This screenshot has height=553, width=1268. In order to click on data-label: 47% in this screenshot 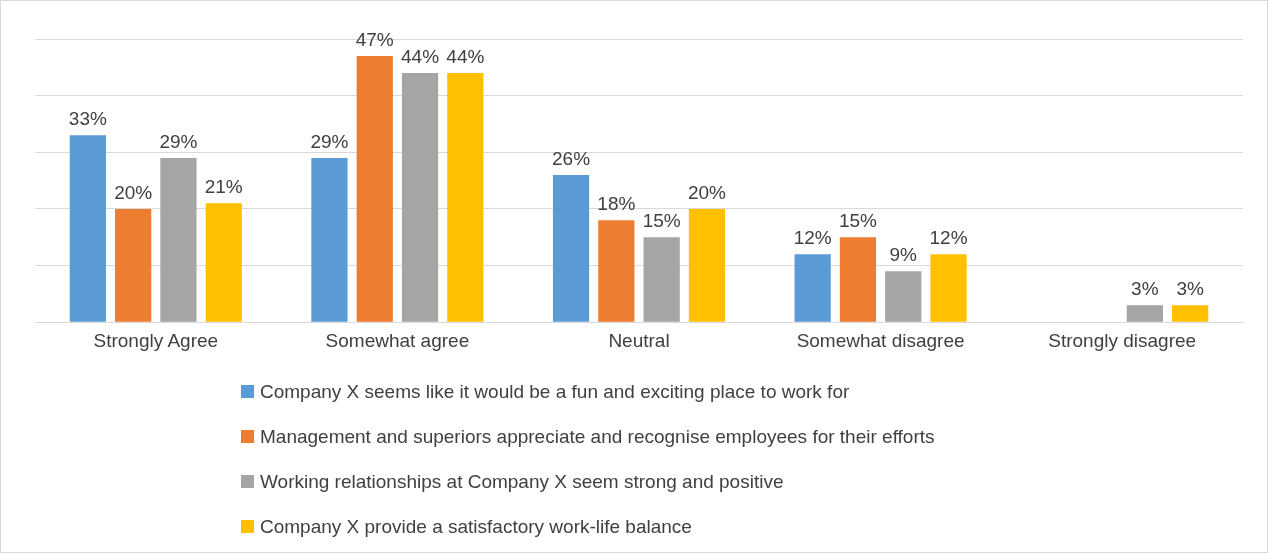, I will do `click(374, 39)`.